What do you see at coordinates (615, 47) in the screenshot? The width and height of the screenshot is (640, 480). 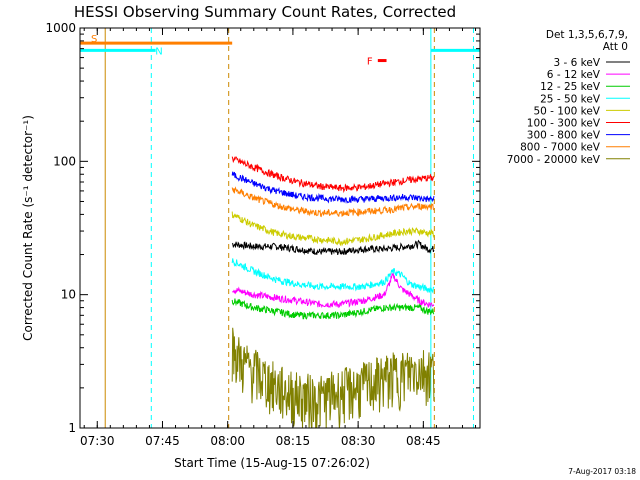 I see `legend-header-line-2: Att 0` at bounding box center [615, 47].